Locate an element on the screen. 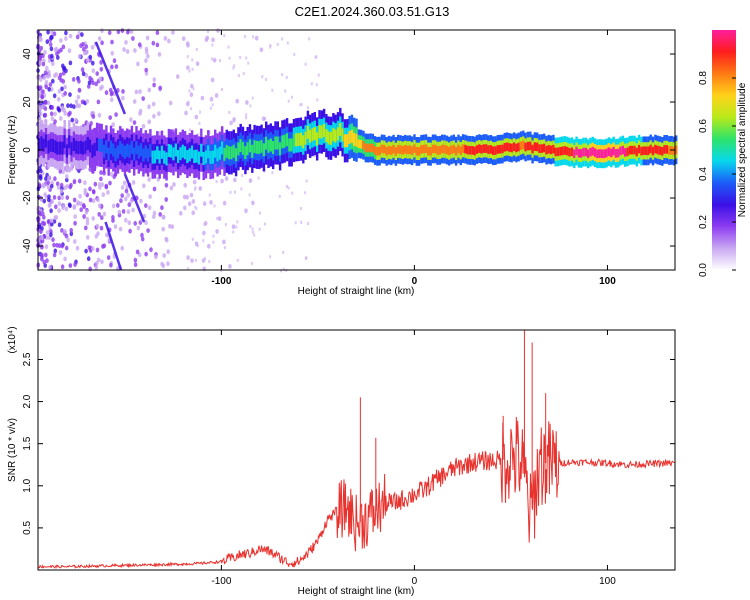 The width and height of the screenshot is (750, 600). spectrogram-streak is located at coordinates (110, 78).